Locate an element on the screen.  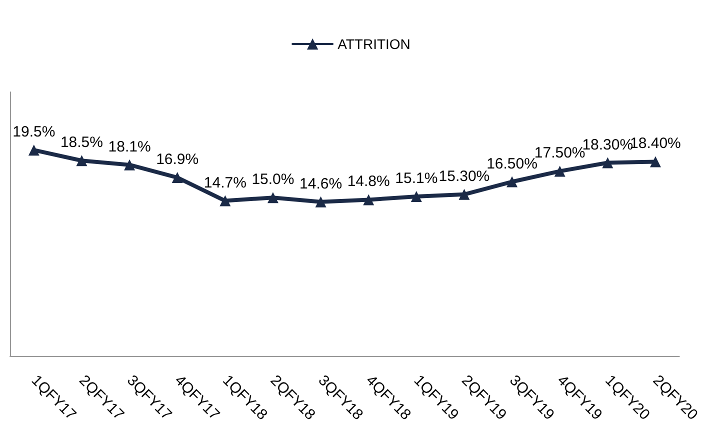
data-label: 15.0% is located at coordinates (273, 179).